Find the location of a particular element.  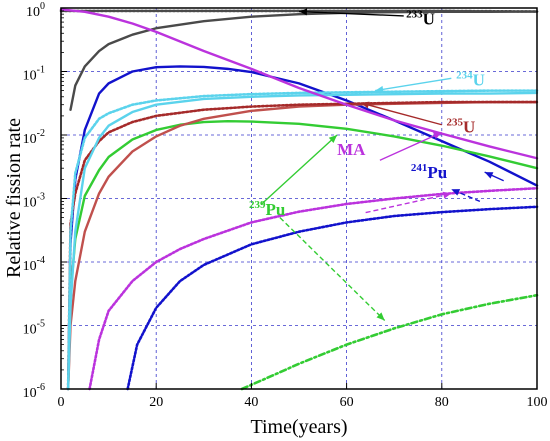

y-tick-label: 10⁻⁴ is located at coordinates (34, 264).